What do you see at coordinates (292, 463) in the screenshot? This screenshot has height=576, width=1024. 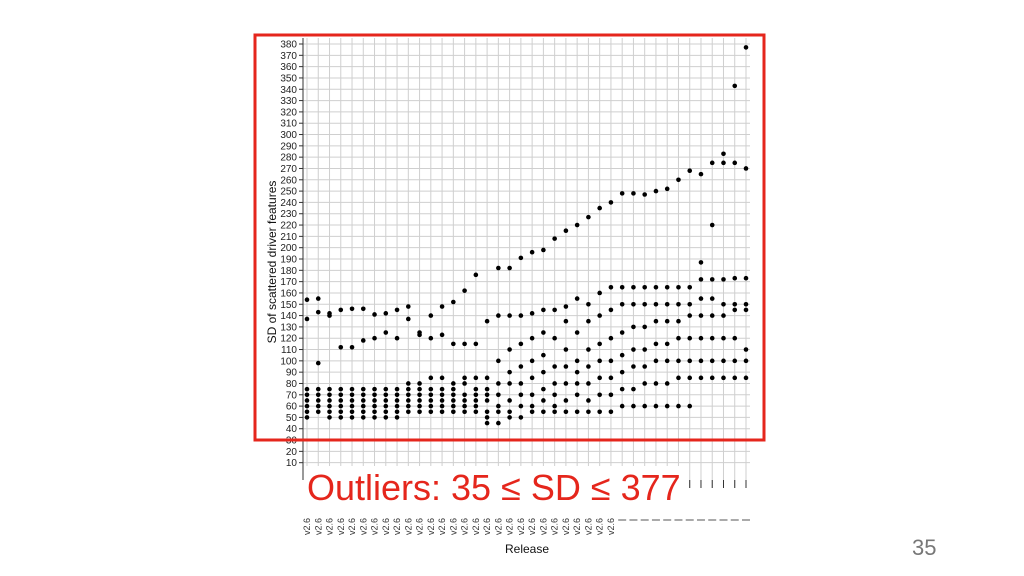 I see `y-tick-label: 10` at bounding box center [292, 463].